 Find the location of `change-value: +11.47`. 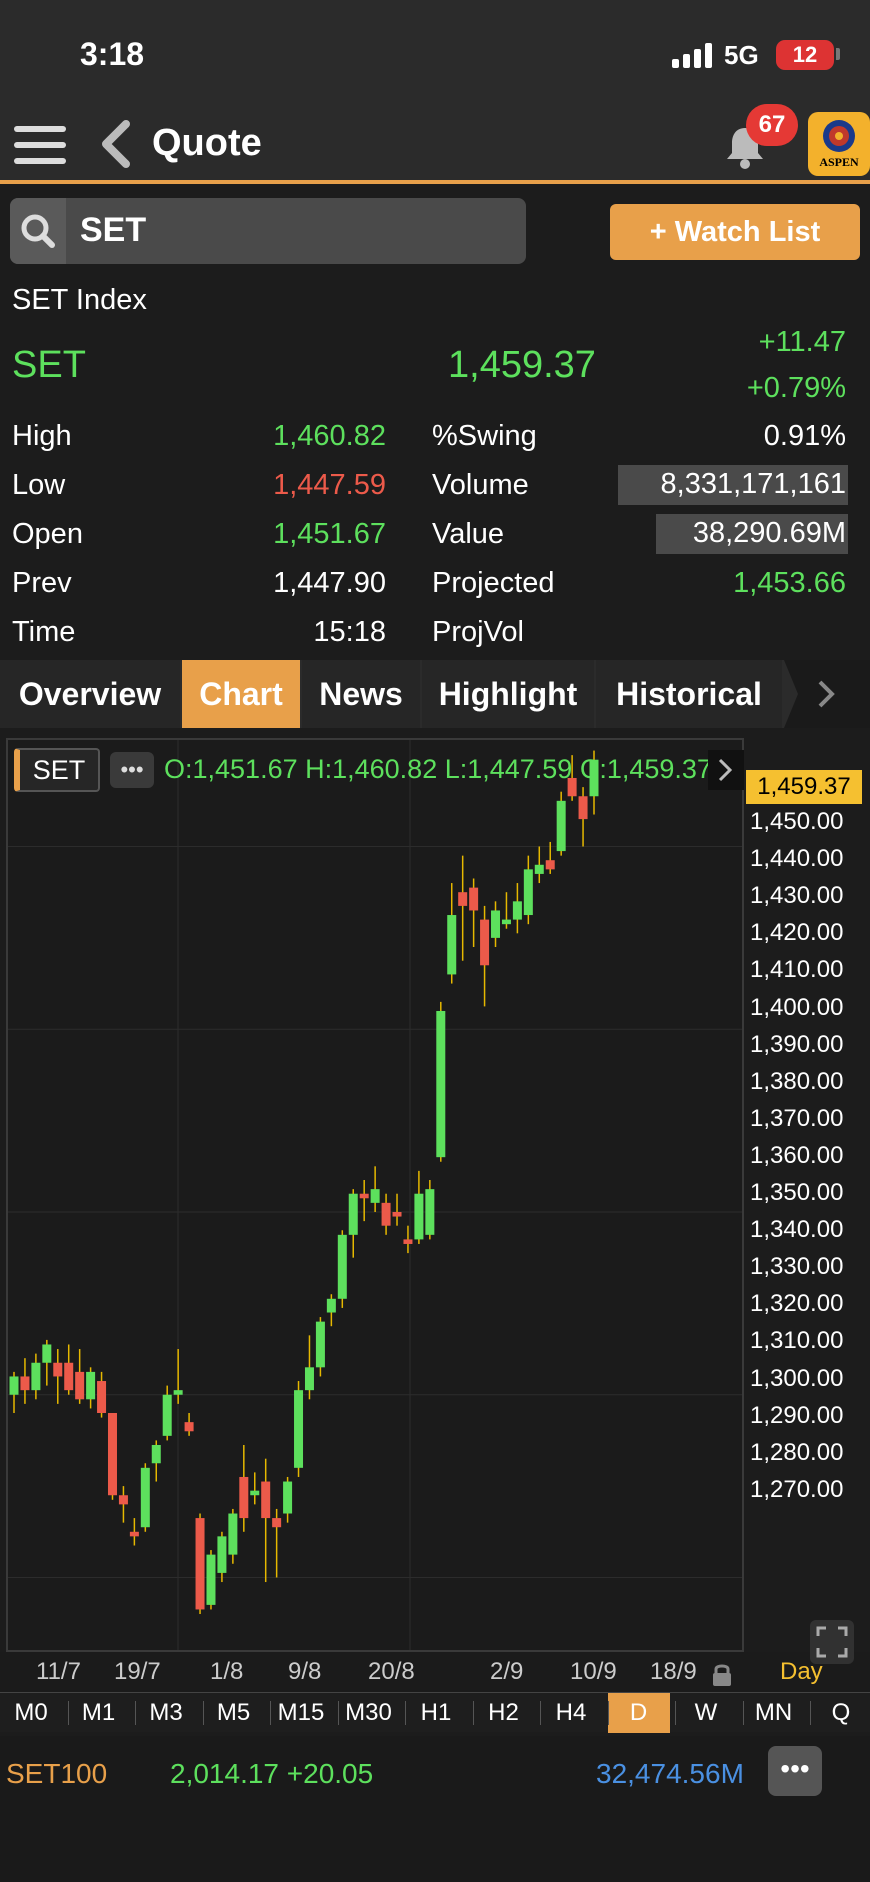

change-value: +11.47 is located at coordinates (802, 342).